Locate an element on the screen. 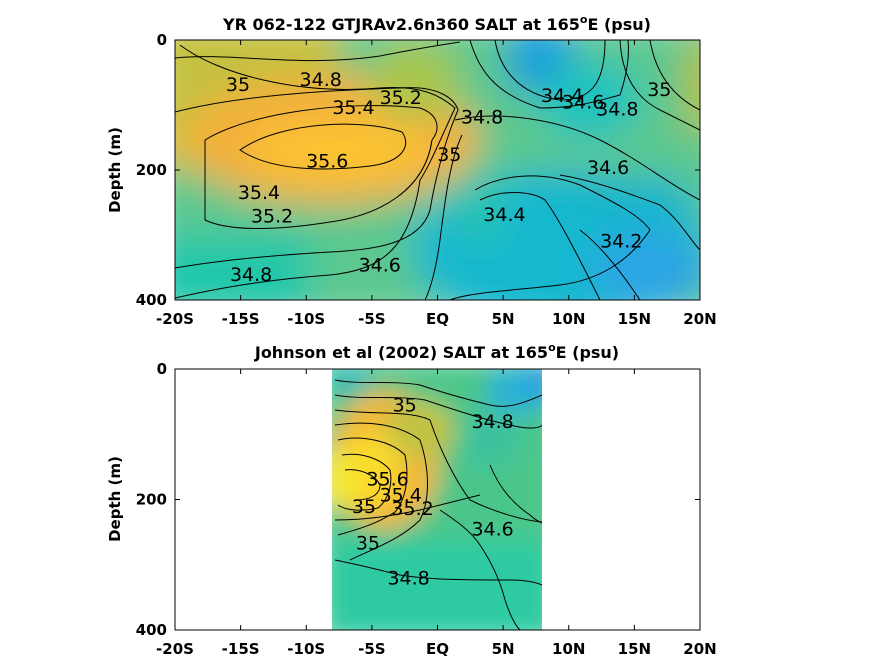 This screenshot has width=875, height=656. salinity-field is located at coordinates (437, 499).